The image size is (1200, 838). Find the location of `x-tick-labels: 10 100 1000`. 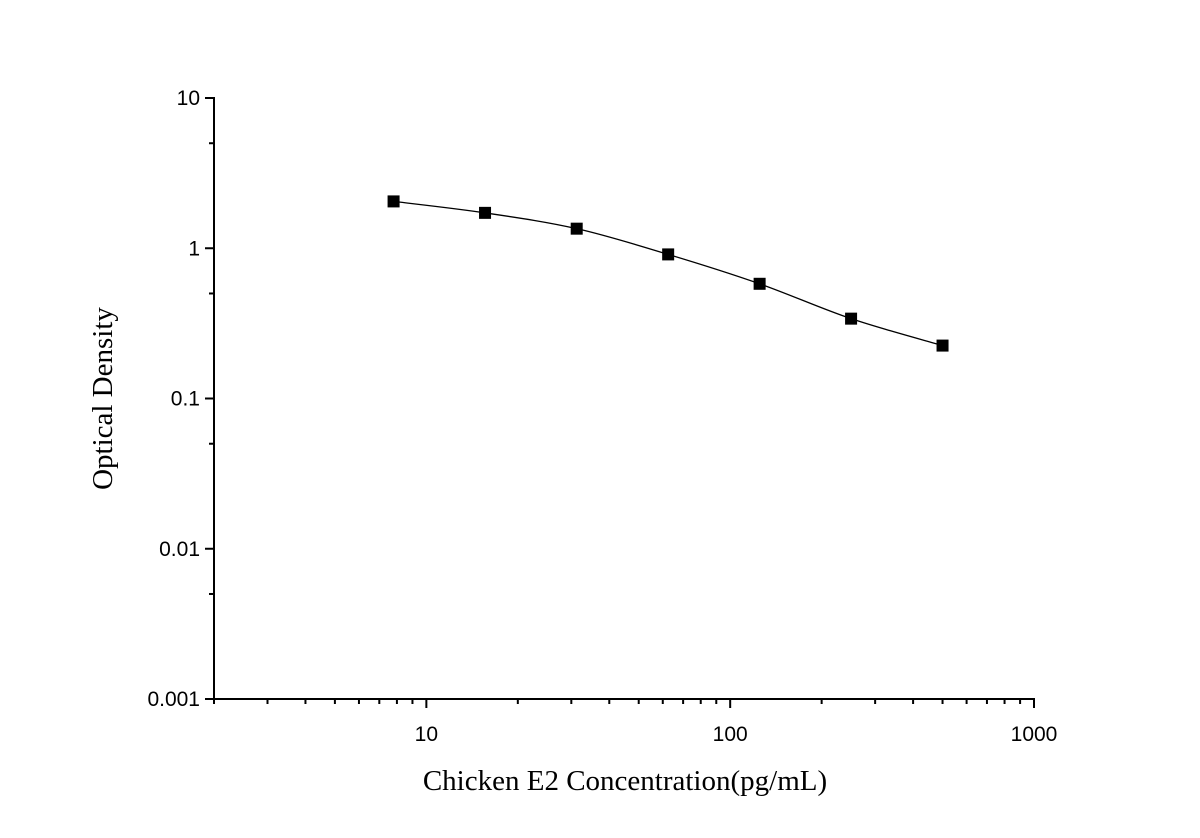

x-tick-labels: 10 100 1000 is located at coordinates (736, 734).